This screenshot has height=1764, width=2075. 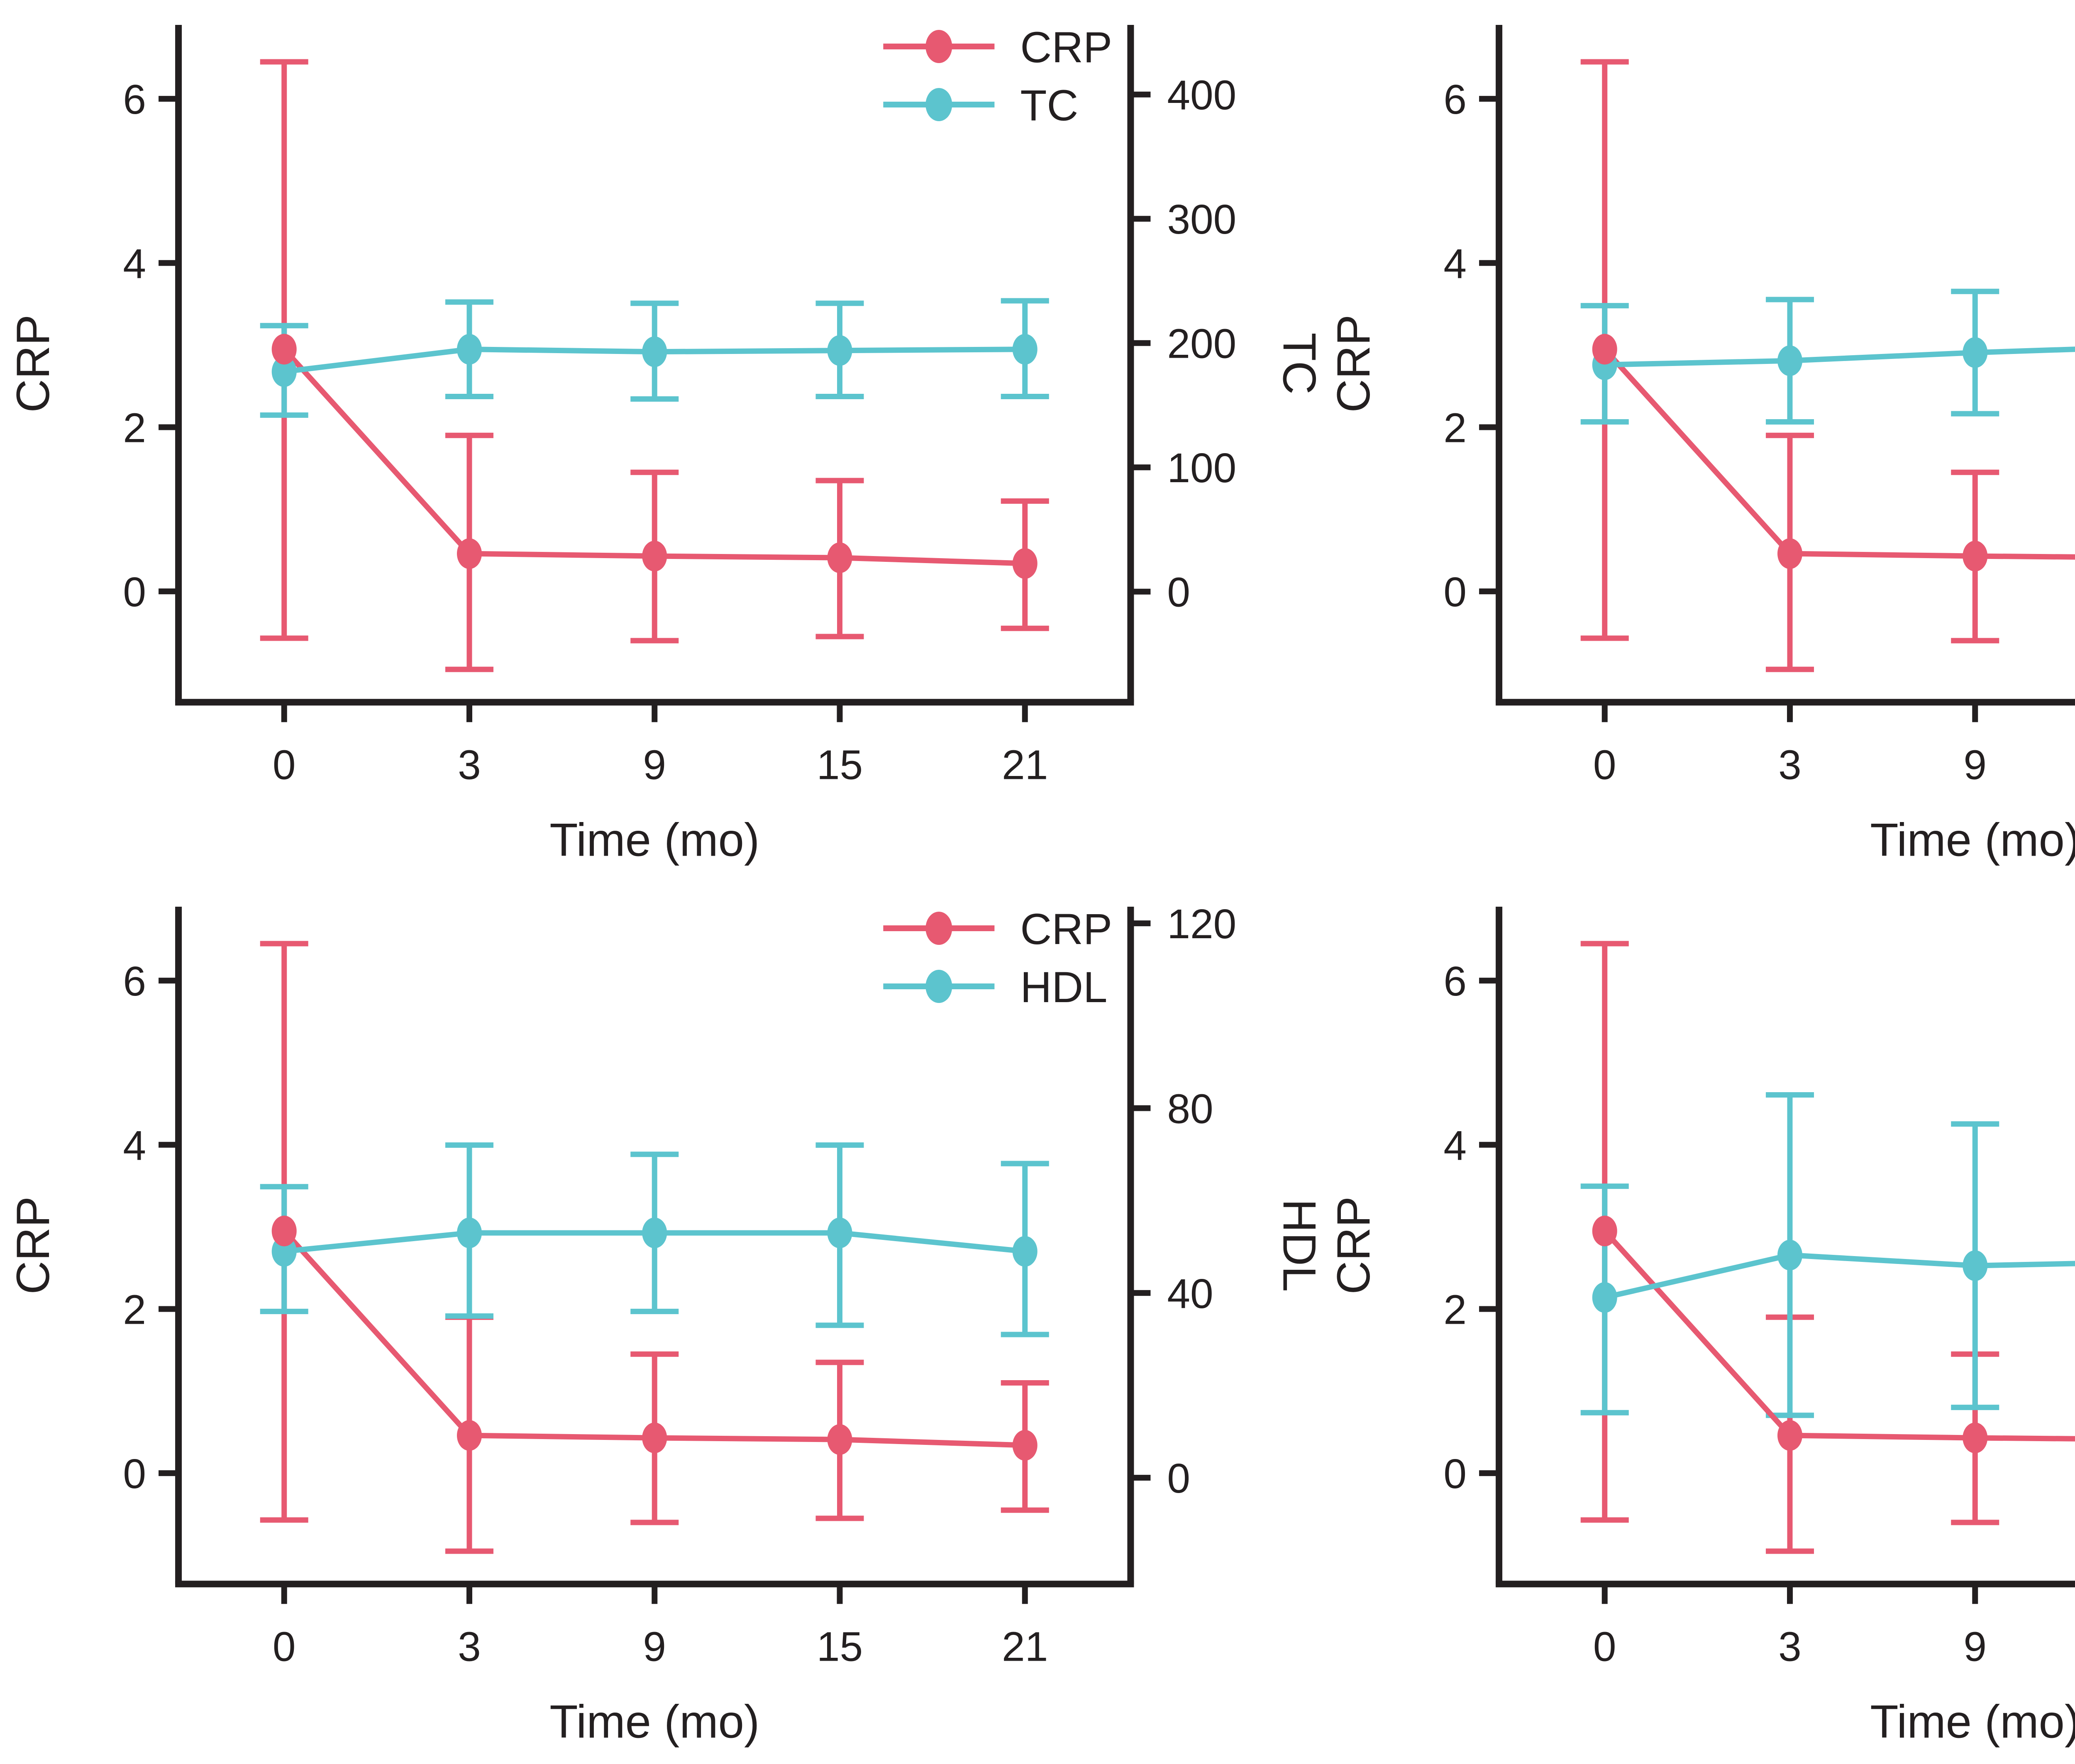 What do you see at coordinates (1839, 457) in the screenshot?
I see `crp-line` at bounding box center [1839, 457].